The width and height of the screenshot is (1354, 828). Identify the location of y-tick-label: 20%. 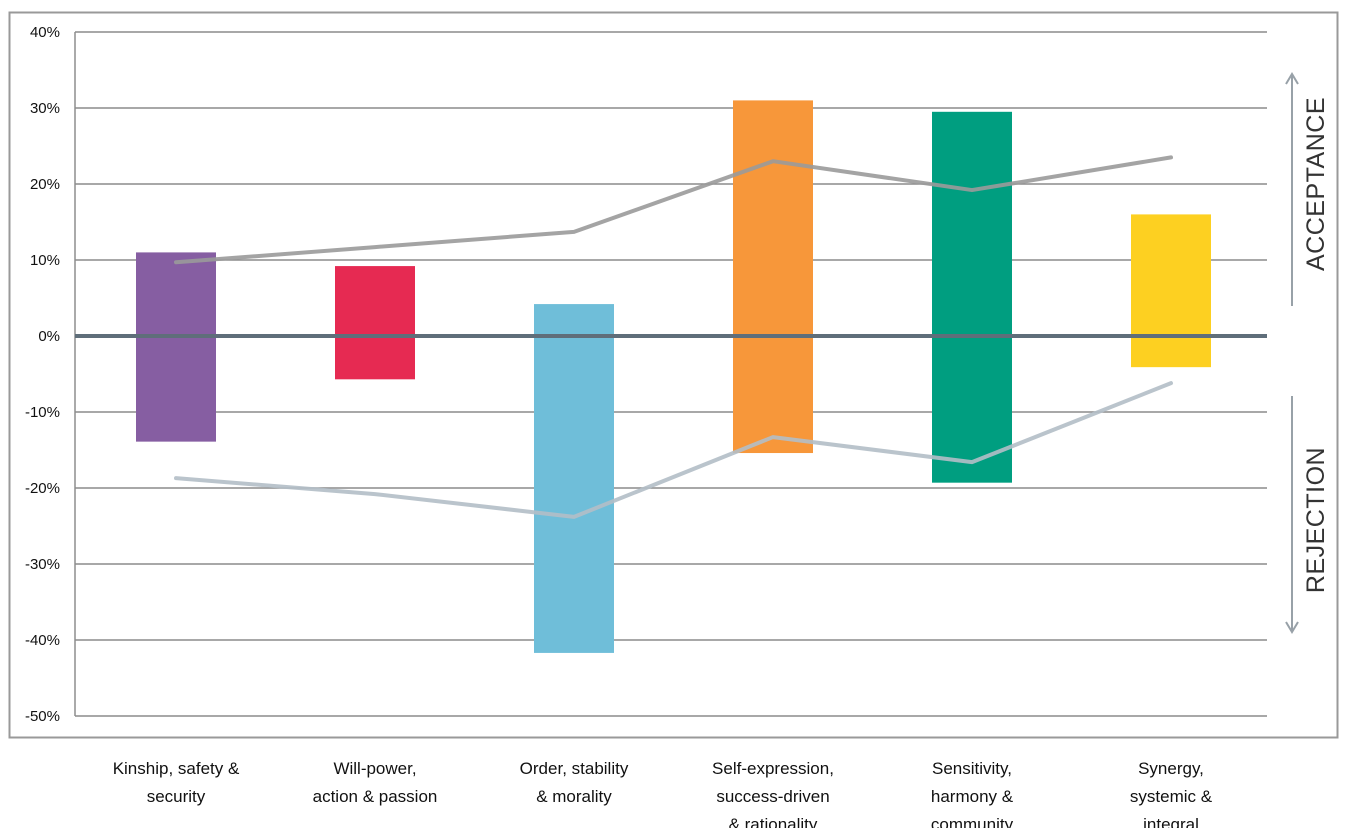
(45, 184).